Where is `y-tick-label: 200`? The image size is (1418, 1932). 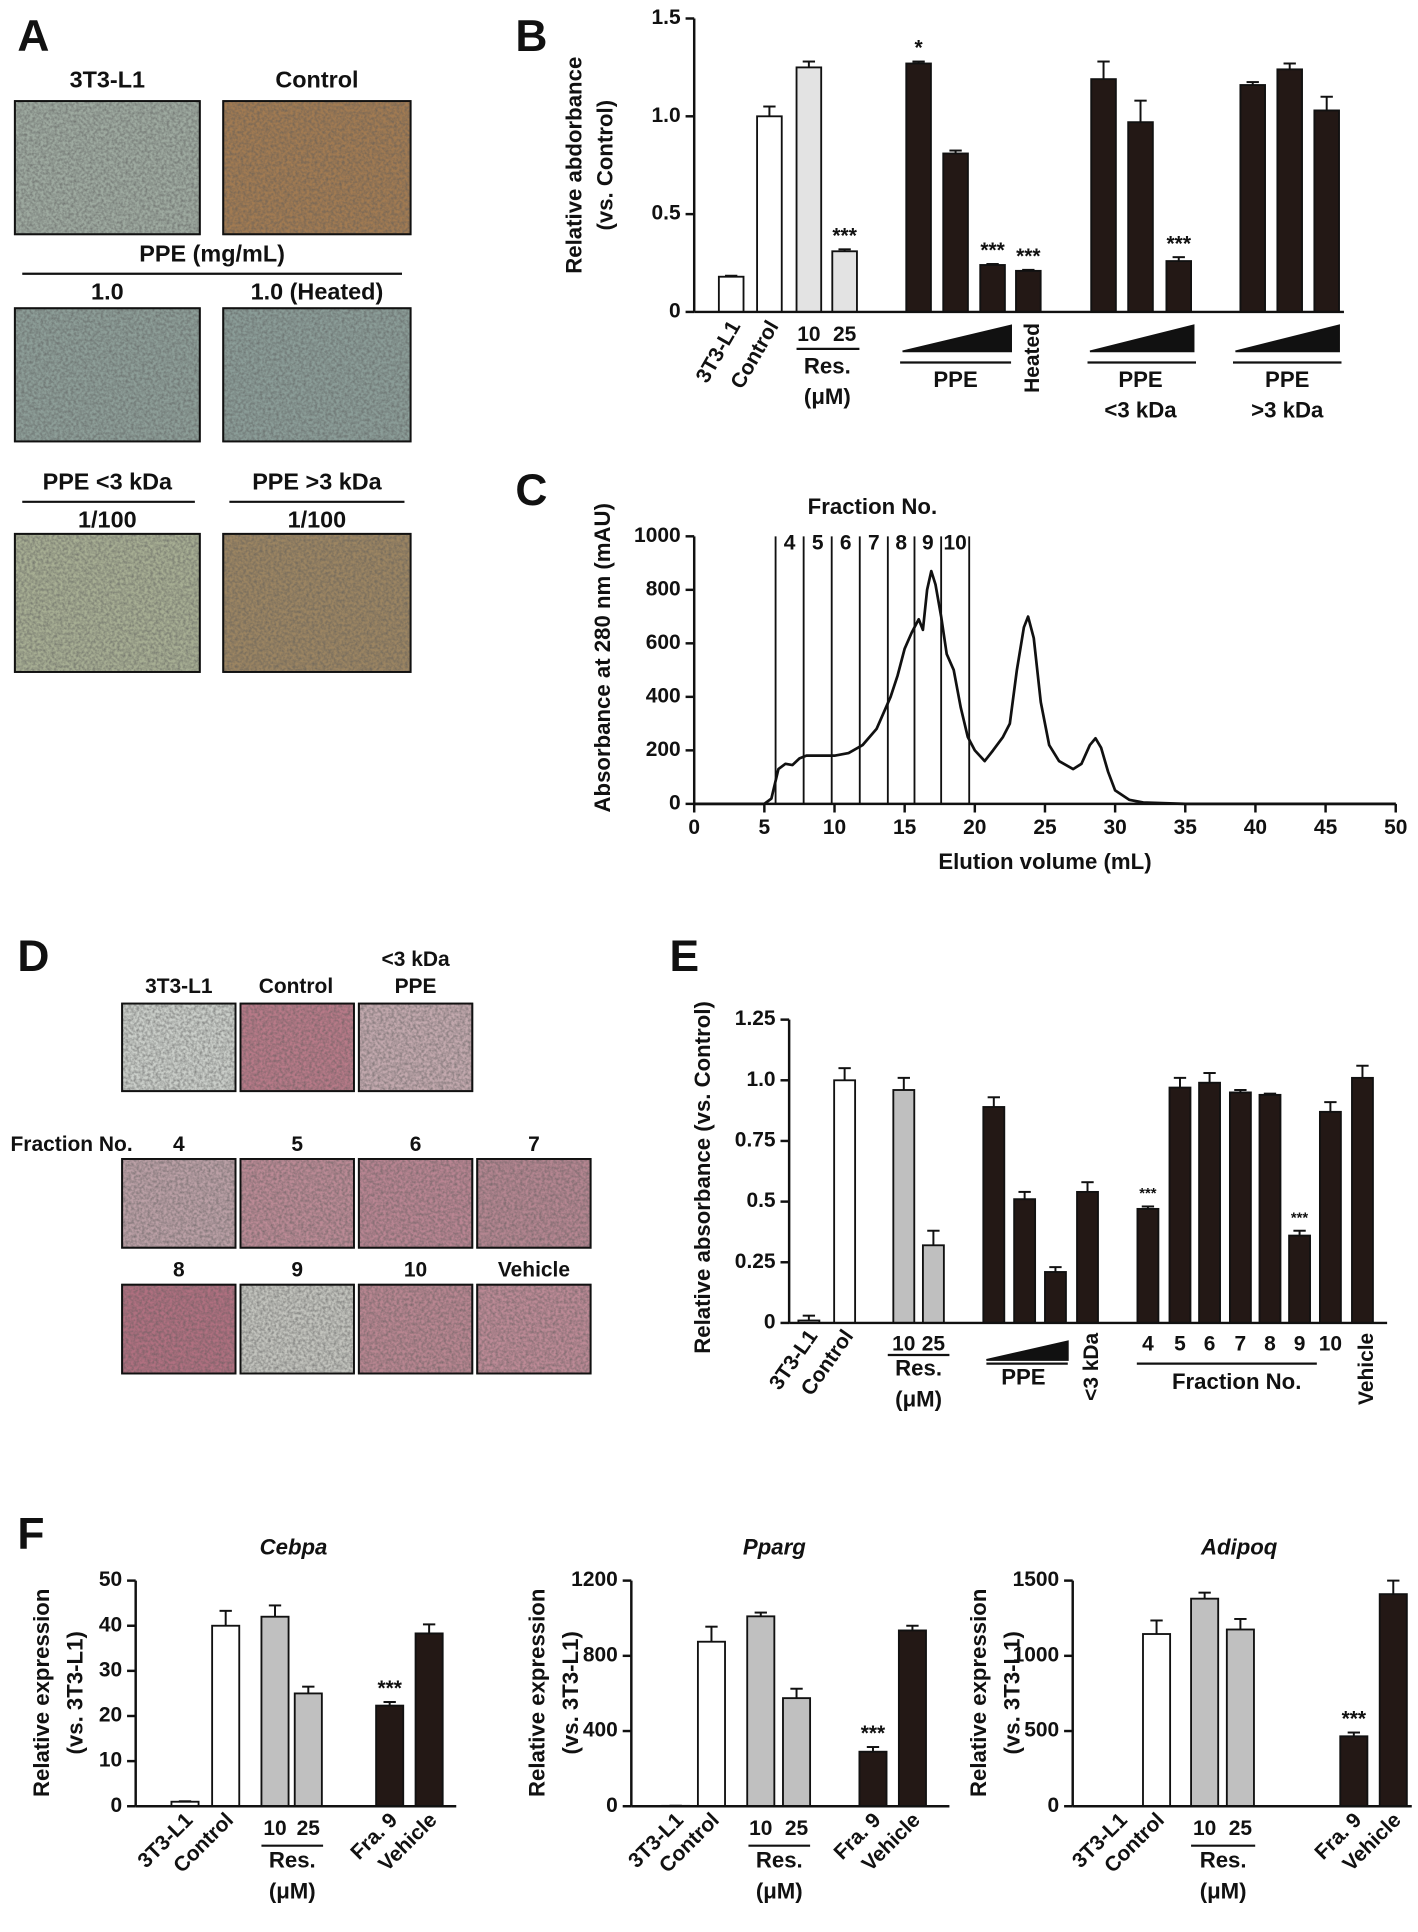
y-tick-label: 200 is located at coordinates (663, 749).